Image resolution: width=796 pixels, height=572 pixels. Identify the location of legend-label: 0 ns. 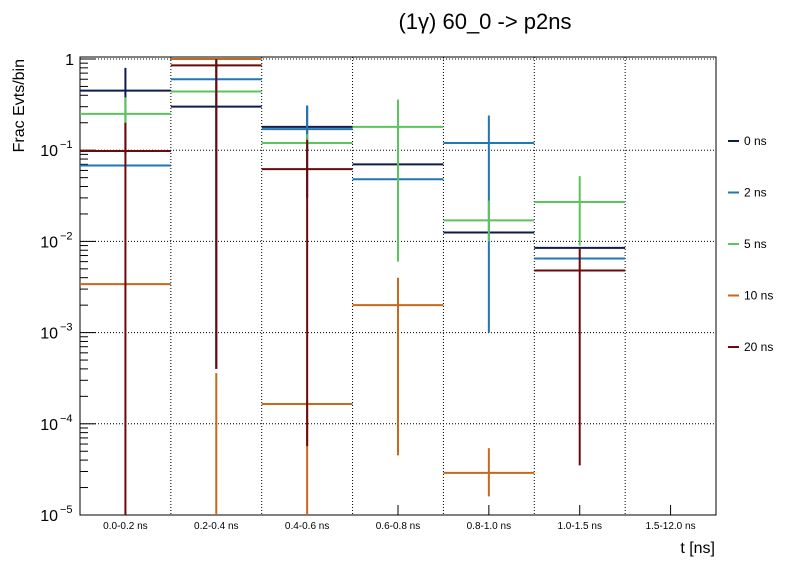
(755, 141).